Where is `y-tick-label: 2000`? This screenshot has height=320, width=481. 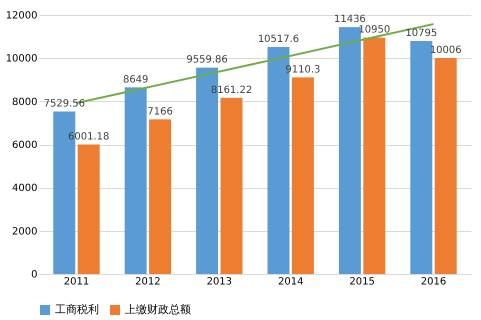
y-tick-label: 2000 is located at coordinates (25, 232).